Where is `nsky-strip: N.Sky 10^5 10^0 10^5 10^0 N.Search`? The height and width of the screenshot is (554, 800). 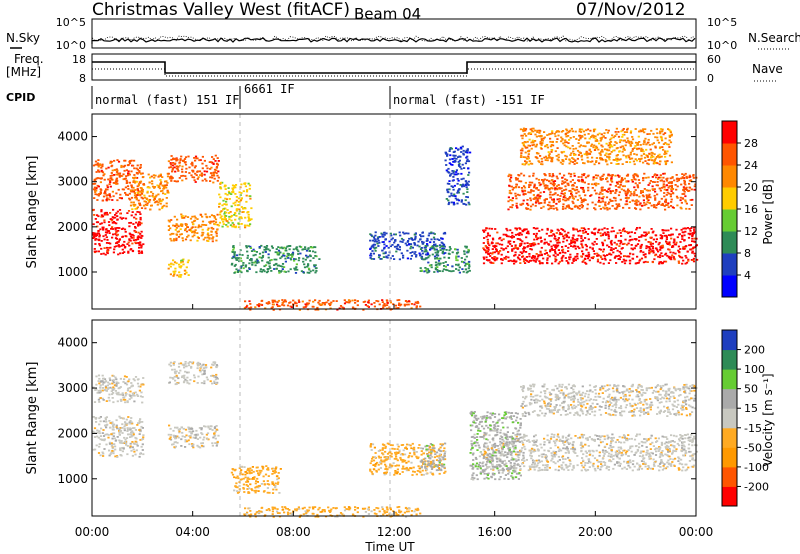 nsky-strip: N.Sky 10^5 10^0 10^5 10^0 N.Search is located at coordinates (403, 34).